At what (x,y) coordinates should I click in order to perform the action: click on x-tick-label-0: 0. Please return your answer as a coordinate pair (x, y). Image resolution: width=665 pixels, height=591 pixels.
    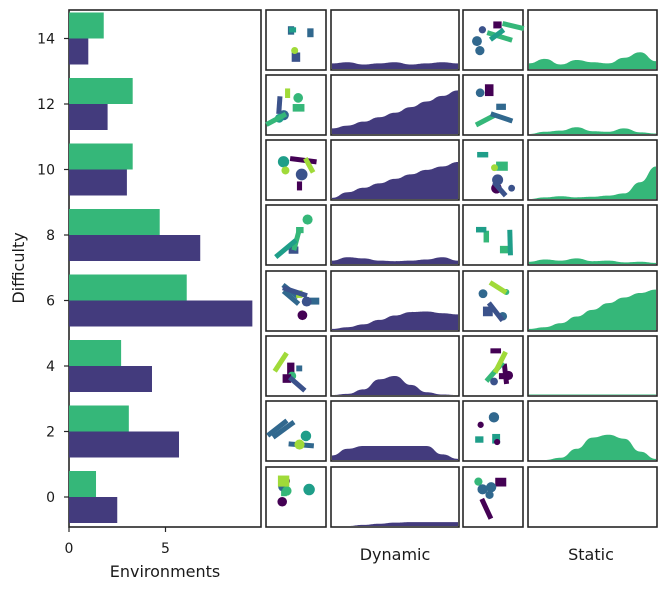
    Looking at the image, I should click on (69, 549).